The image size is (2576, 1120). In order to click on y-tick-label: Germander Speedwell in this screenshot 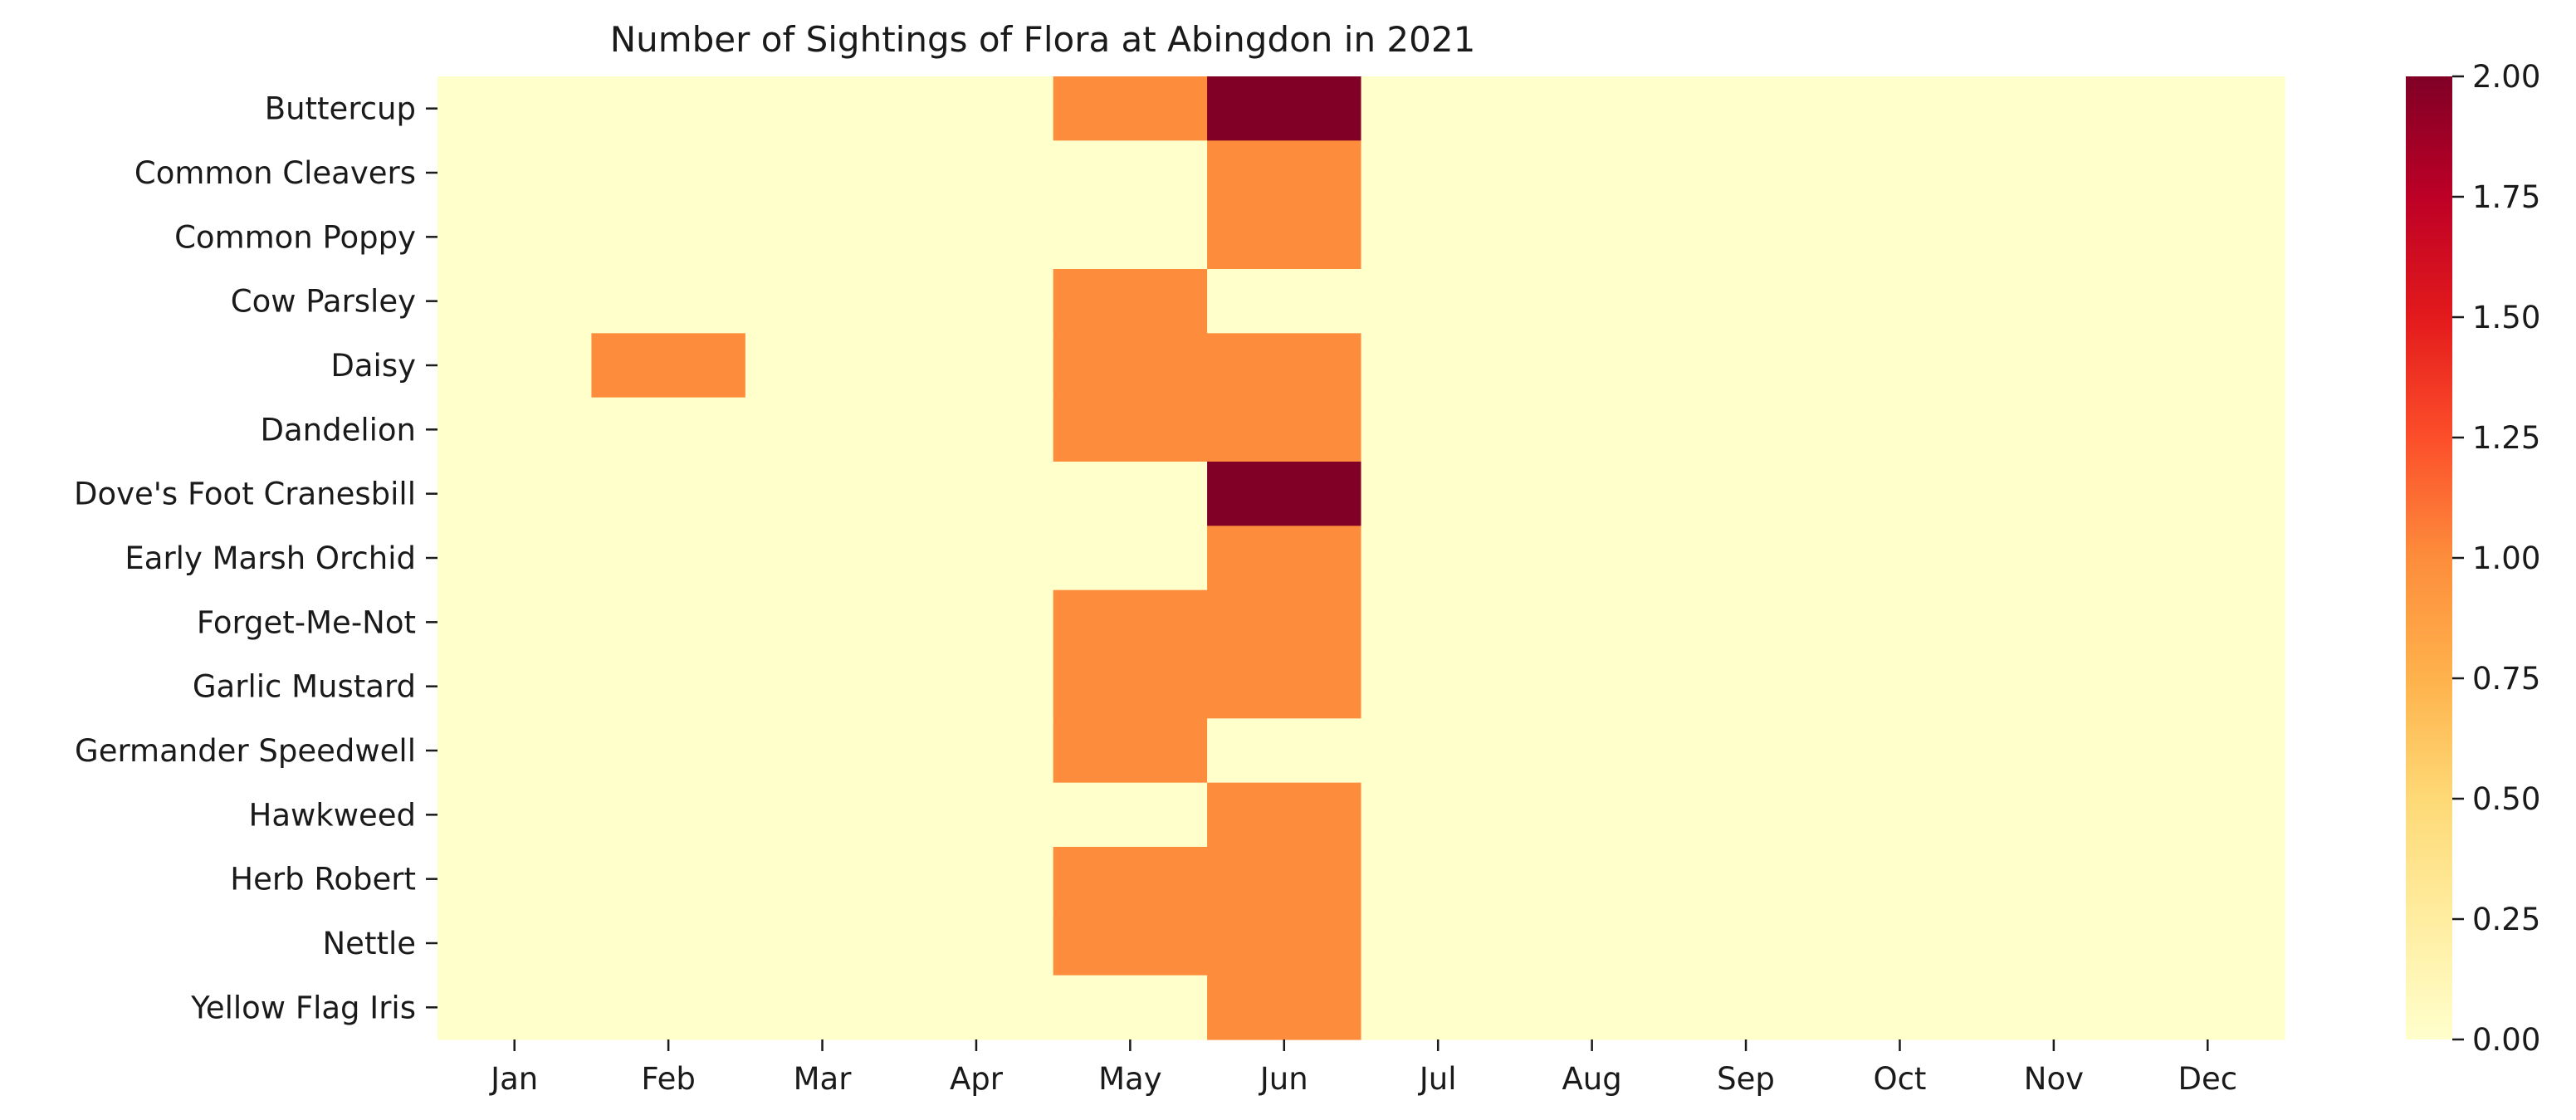, I will do `click(245, 751)`.